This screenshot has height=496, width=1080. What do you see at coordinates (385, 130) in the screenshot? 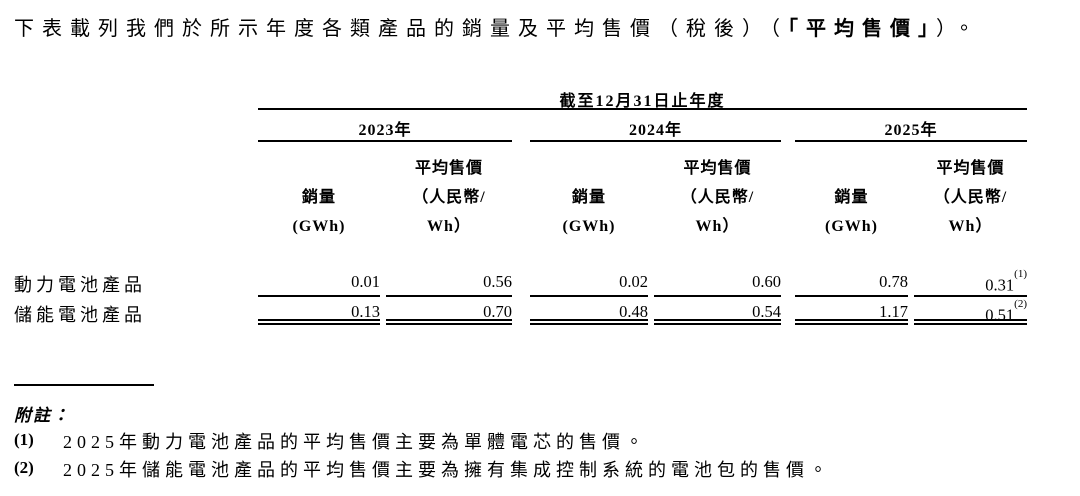
I see `year-header-2023: 2023年` at bounding box center [385, 130].